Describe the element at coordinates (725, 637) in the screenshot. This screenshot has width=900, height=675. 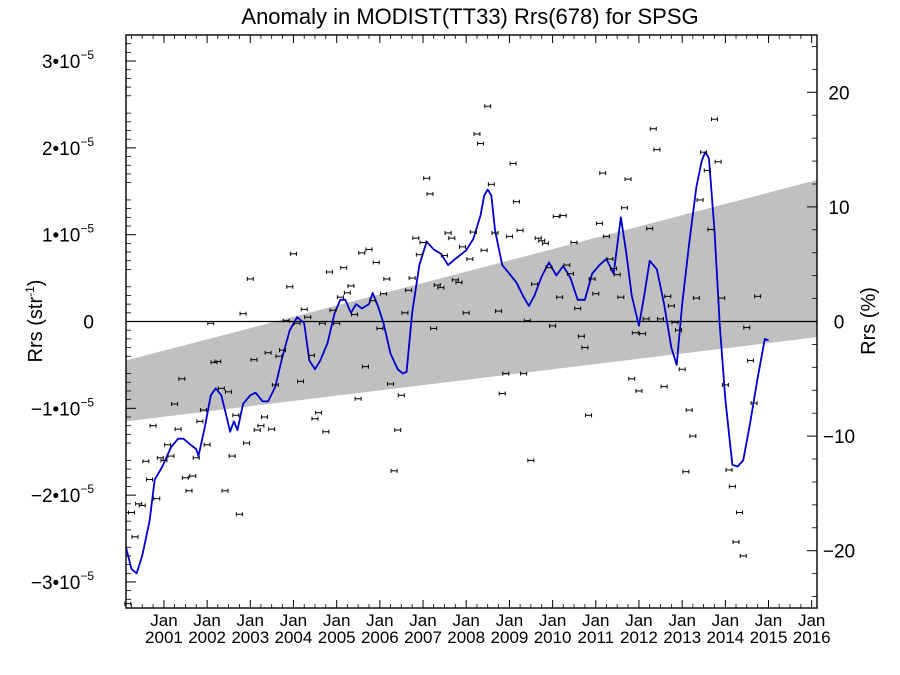
I see `x-tick-label-year: 2014` at that location.